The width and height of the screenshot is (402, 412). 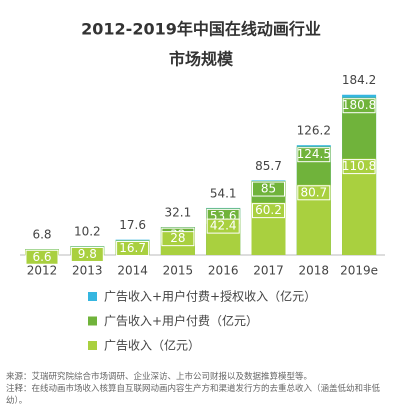 What do you see at coordinates (41, 235) in the screenshot?
I see `value-label: 6.8` at bounding box center [41, 235].